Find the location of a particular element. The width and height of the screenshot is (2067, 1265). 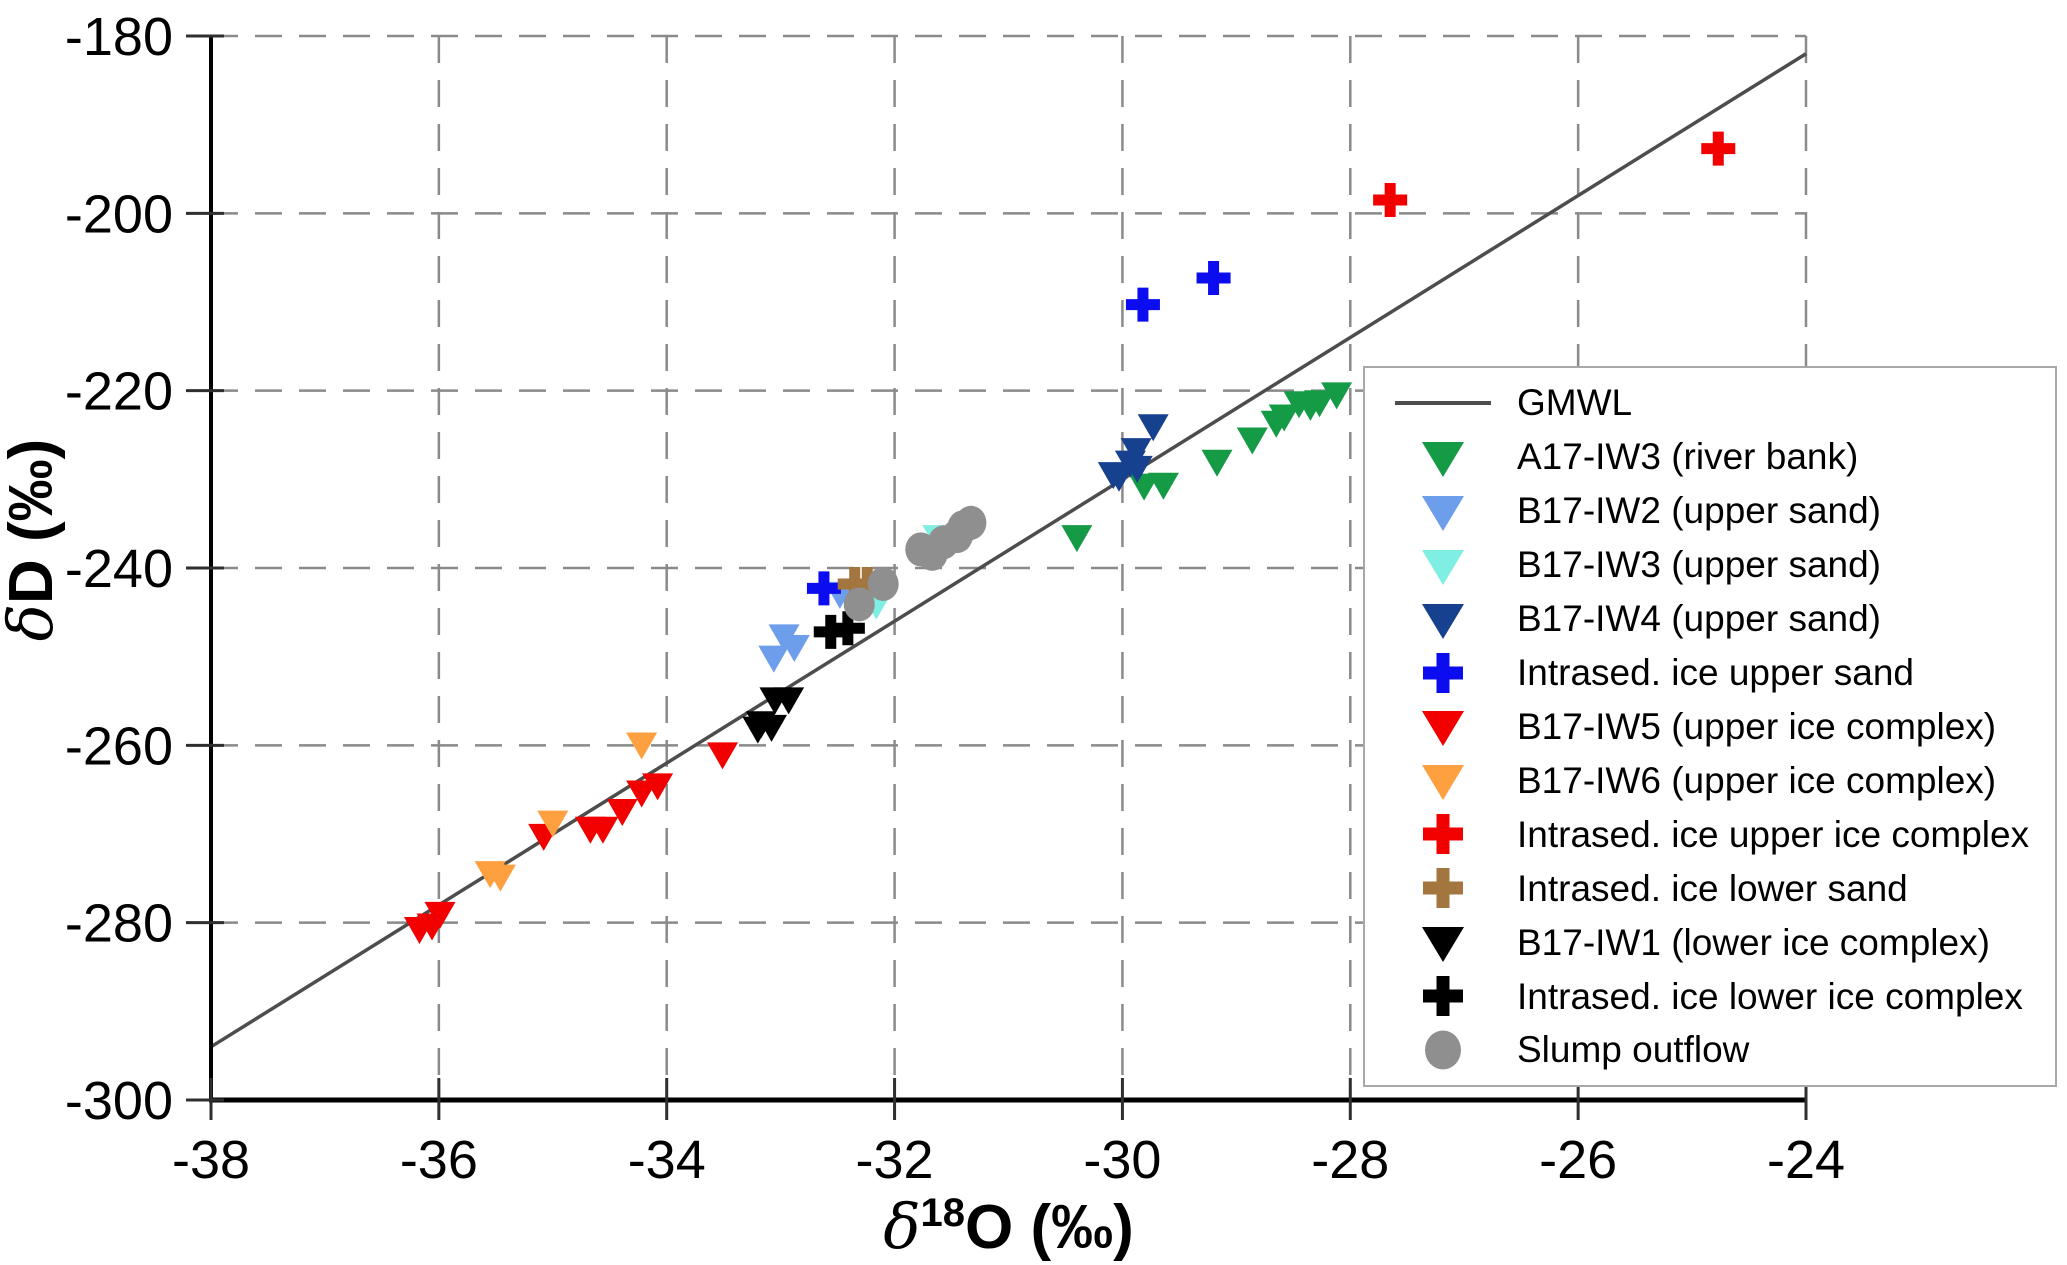

legend-label: B17-IW2 (upper sand) is located at coordinates (1699, 511).